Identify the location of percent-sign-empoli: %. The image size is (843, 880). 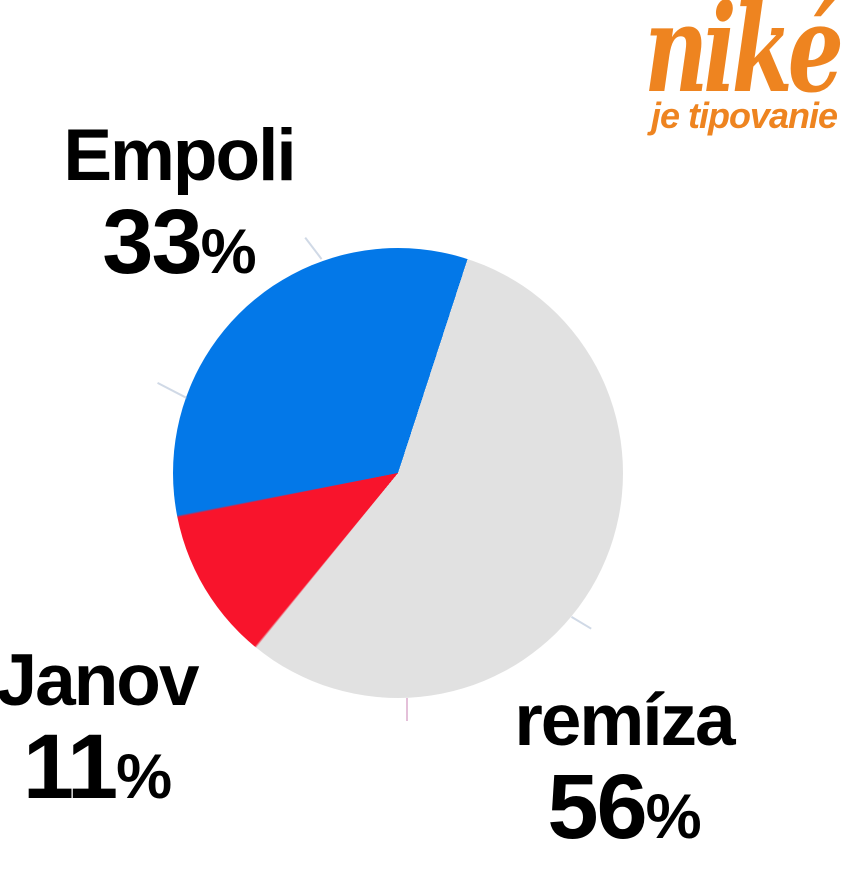
(228, 252).